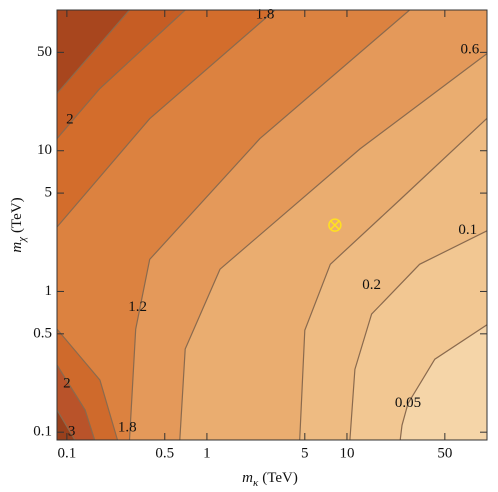  What do you see at coordinates (17, 247) in the screenshot?
I see `y-symbol: m` at bounding box center [17, 247].